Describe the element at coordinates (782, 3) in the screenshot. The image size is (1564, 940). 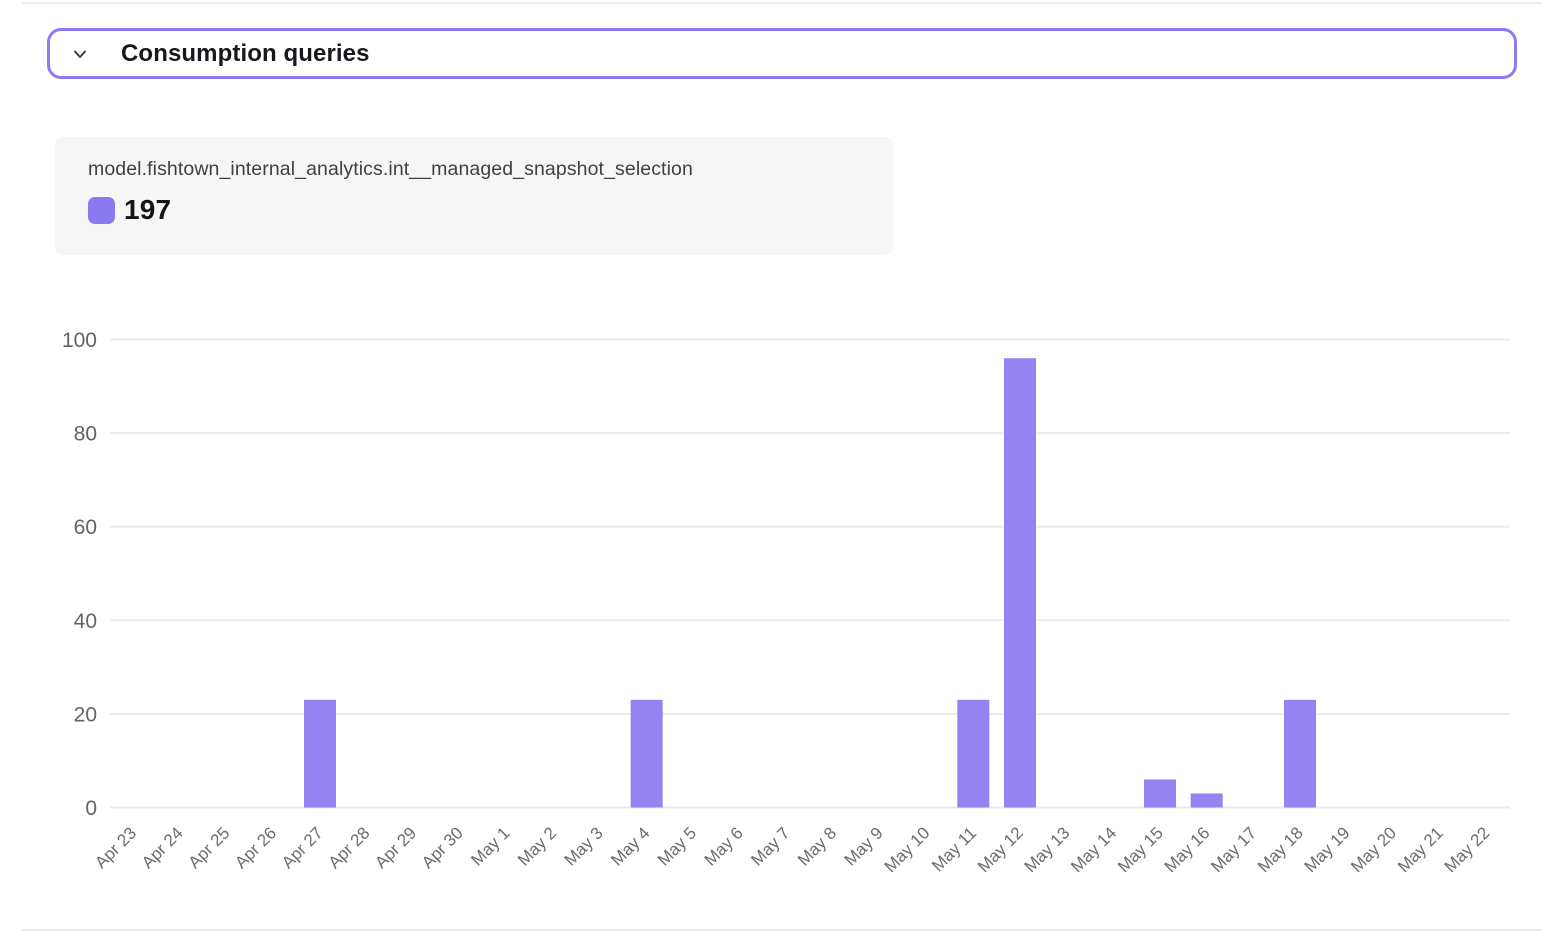
I see `top-divider` at that location.